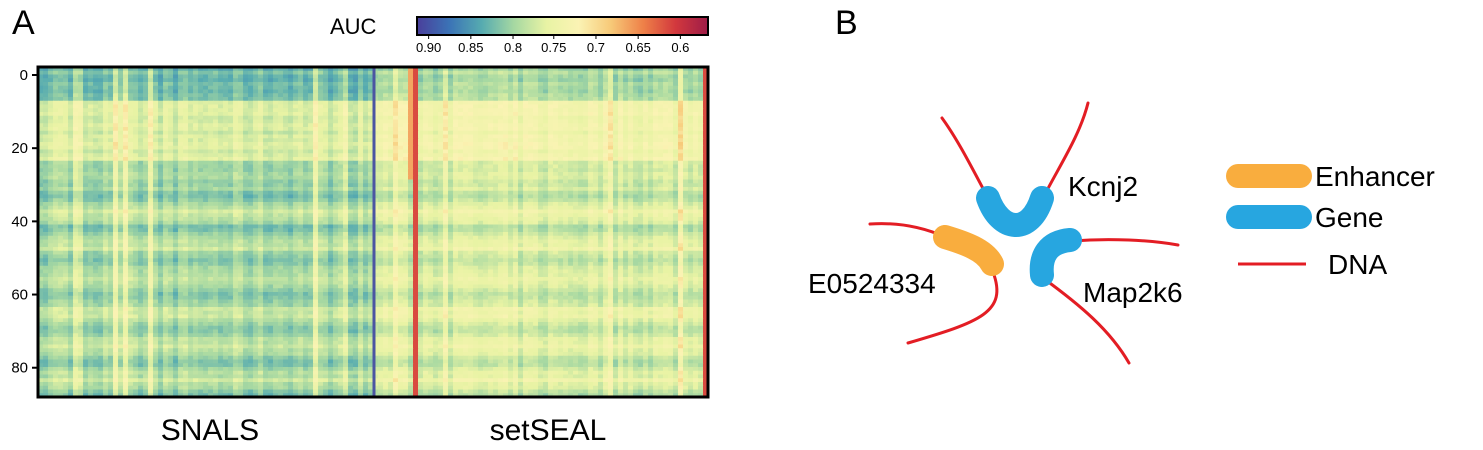 The image size is (1483, 450). I want to click on enhancer-shape, so click(968, 250).